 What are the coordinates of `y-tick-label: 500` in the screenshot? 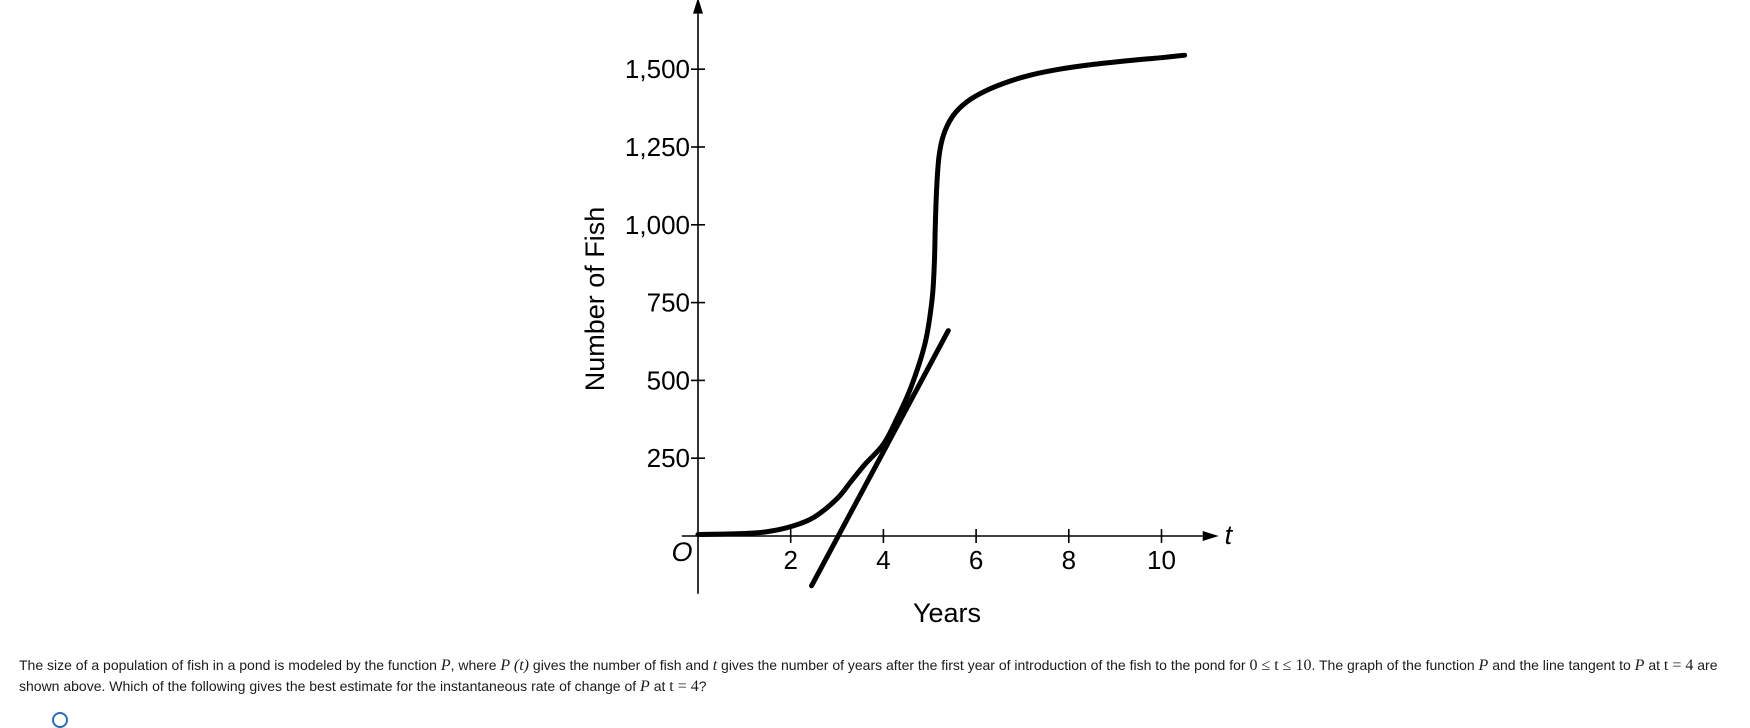 It's located at (668, 380).